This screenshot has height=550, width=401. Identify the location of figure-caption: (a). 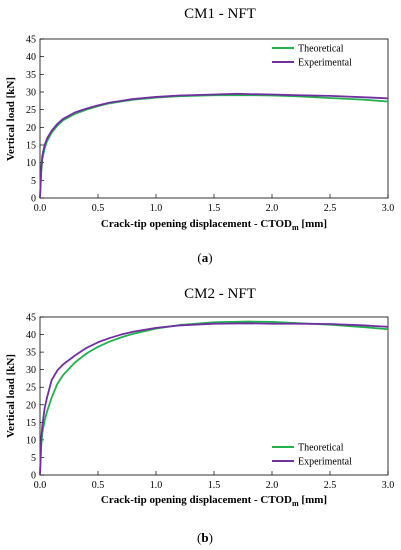
(204, 257).